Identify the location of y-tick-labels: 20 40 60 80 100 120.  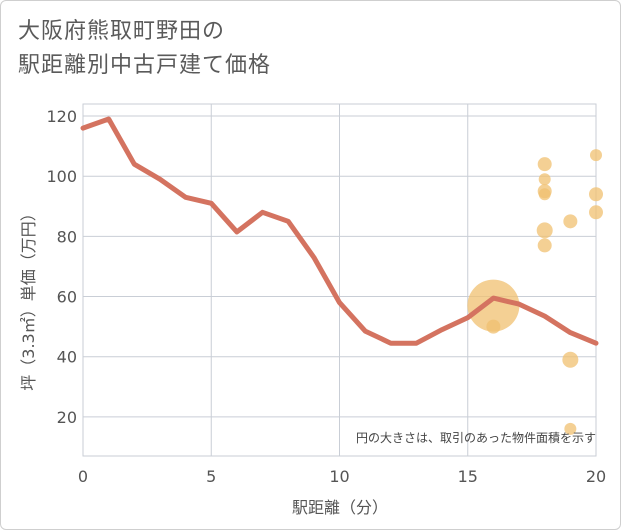
(61, 267).